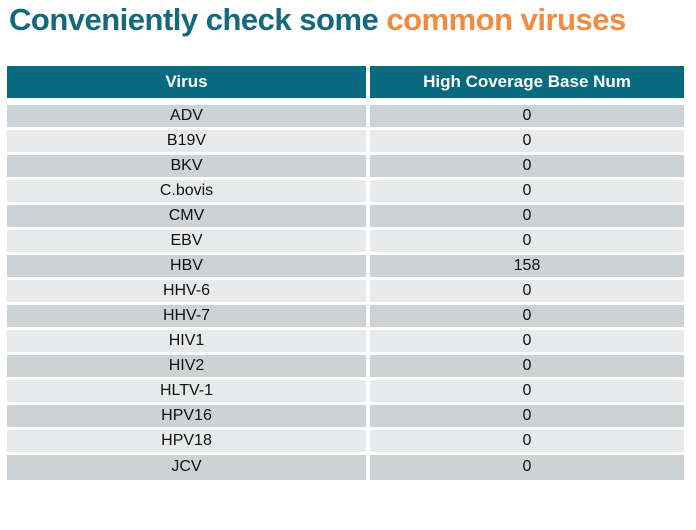 This screenshot has width=696, height=530. Describe the element at coordinates (188, 442) in the screenshot. I see `virus-name-cell: HPV18` at that location.